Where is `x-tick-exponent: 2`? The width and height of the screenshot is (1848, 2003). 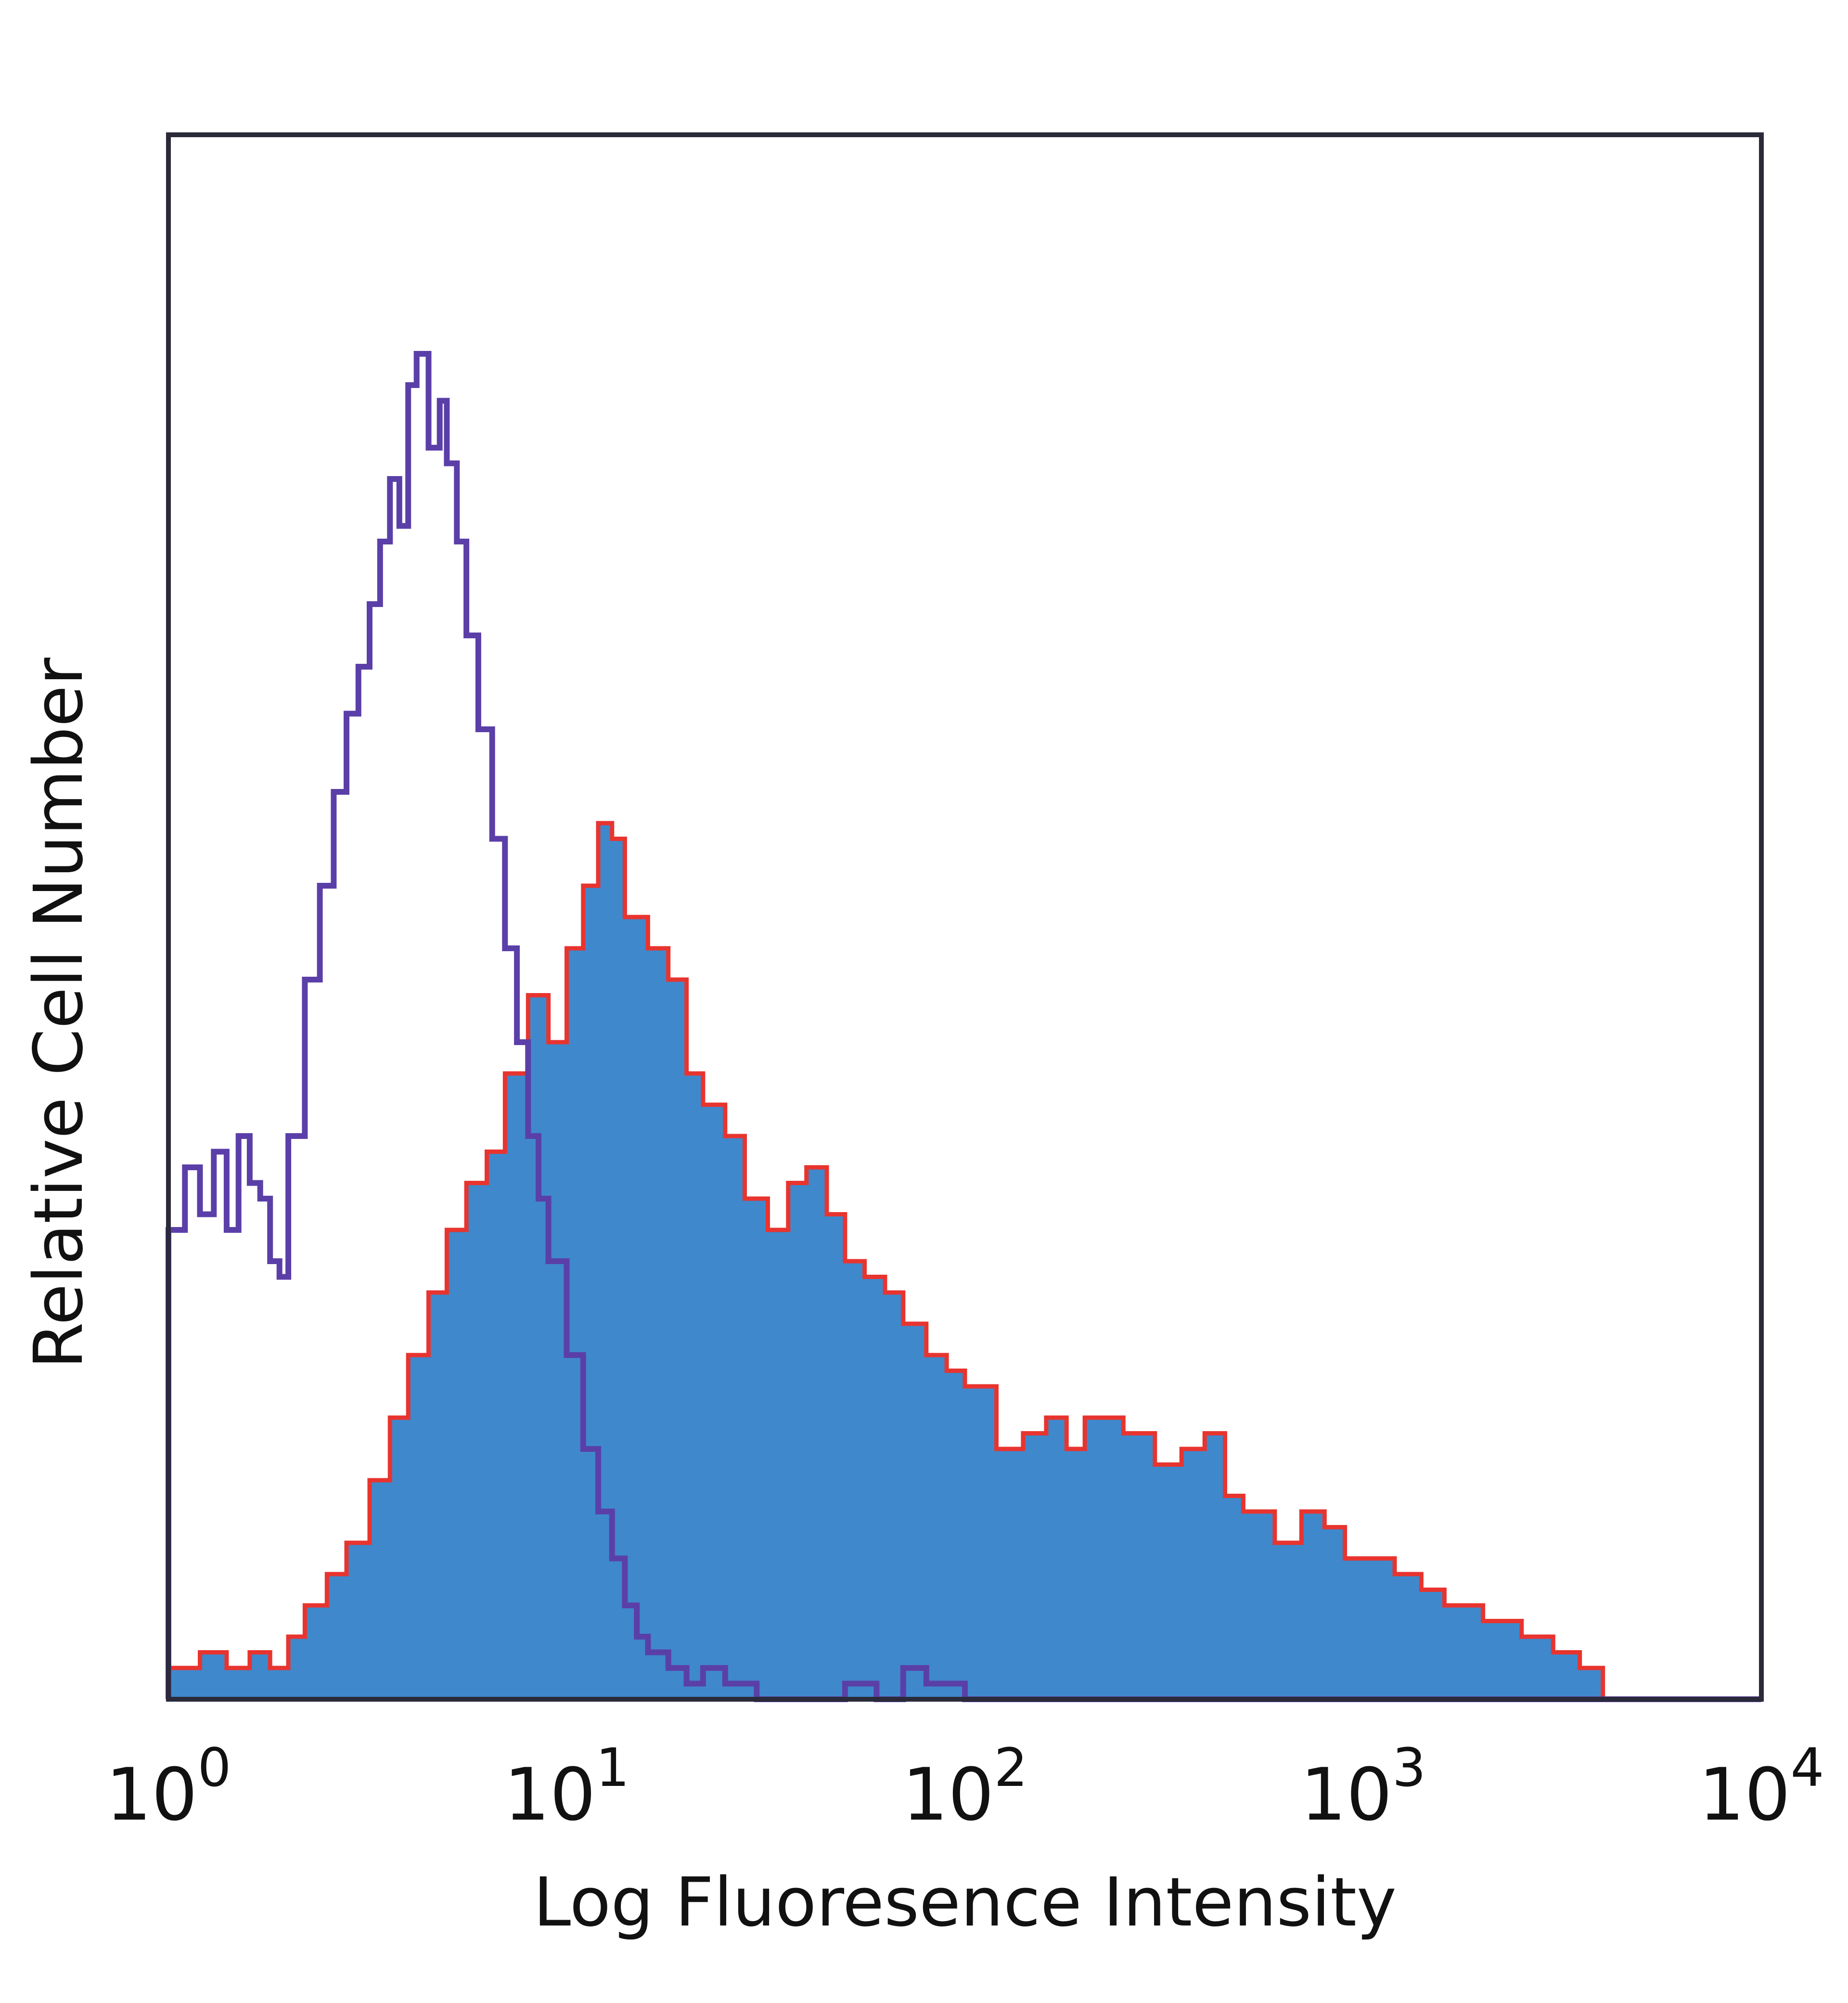 x-tick-exponent: 2 is located at coordinates (1010, 1767).